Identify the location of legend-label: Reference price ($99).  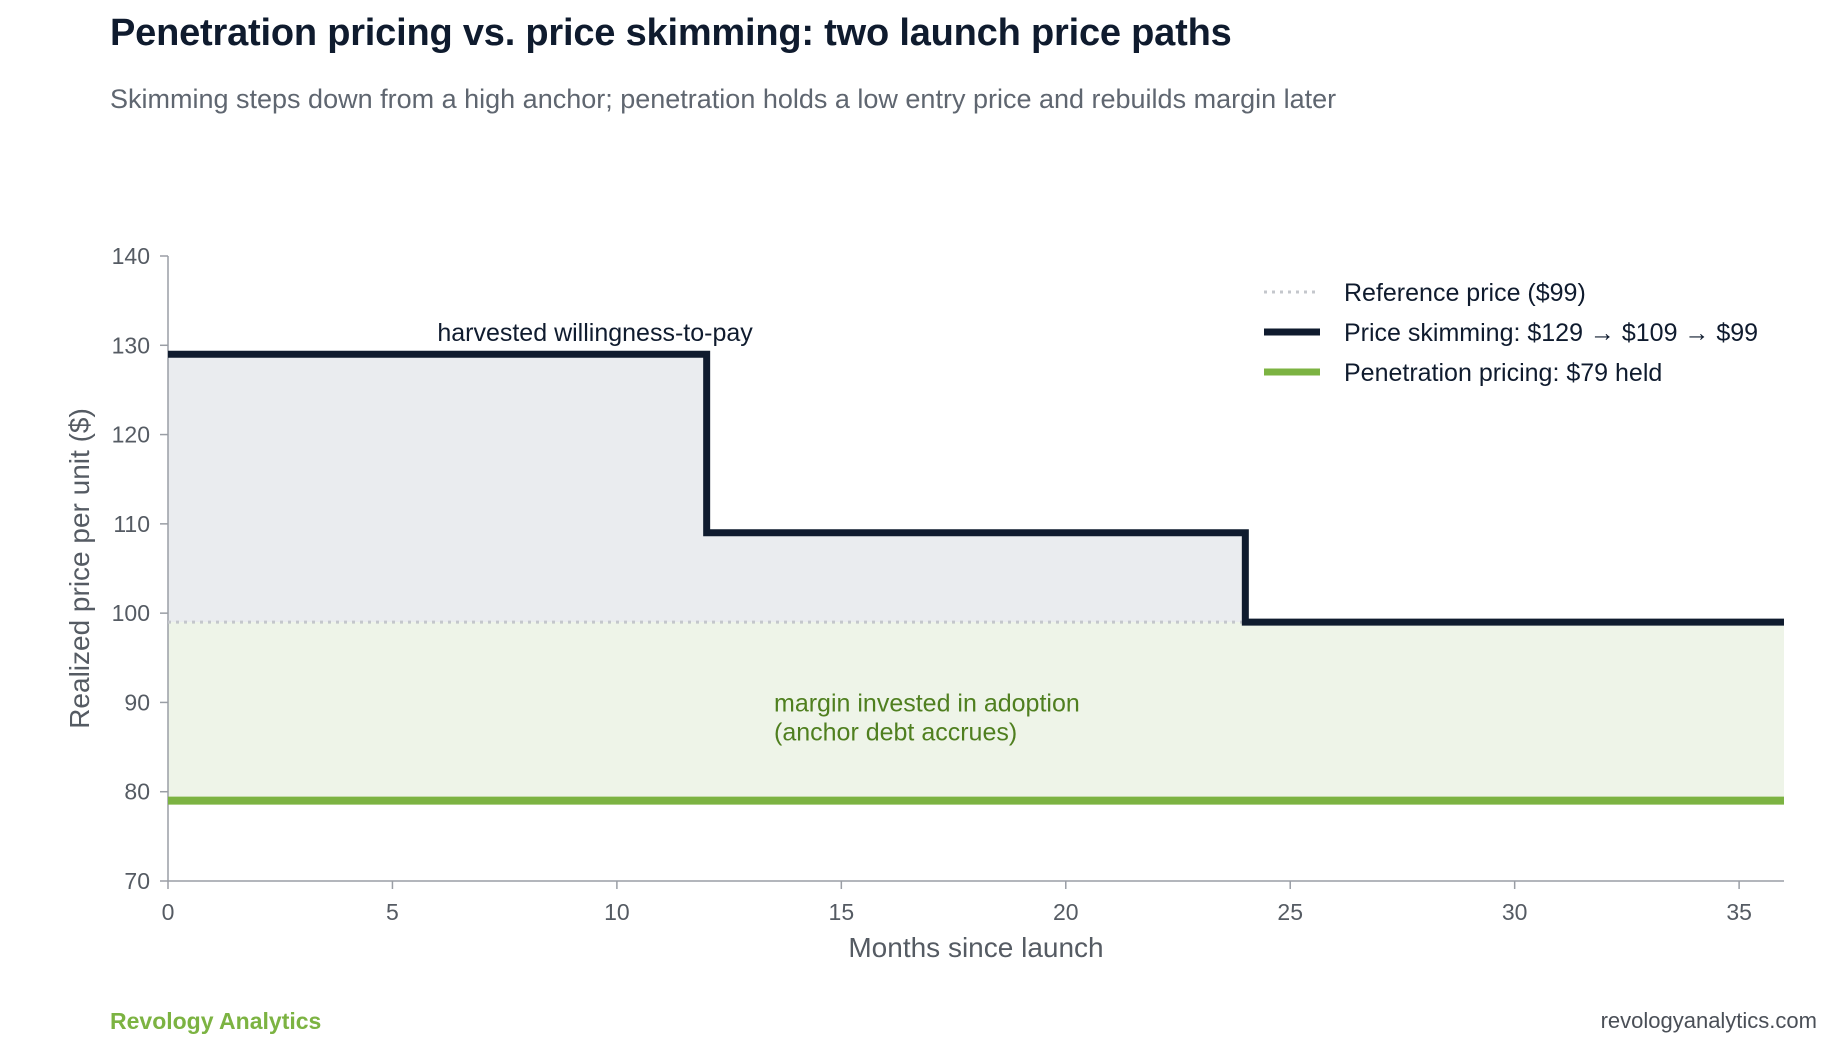
(1465, 293).